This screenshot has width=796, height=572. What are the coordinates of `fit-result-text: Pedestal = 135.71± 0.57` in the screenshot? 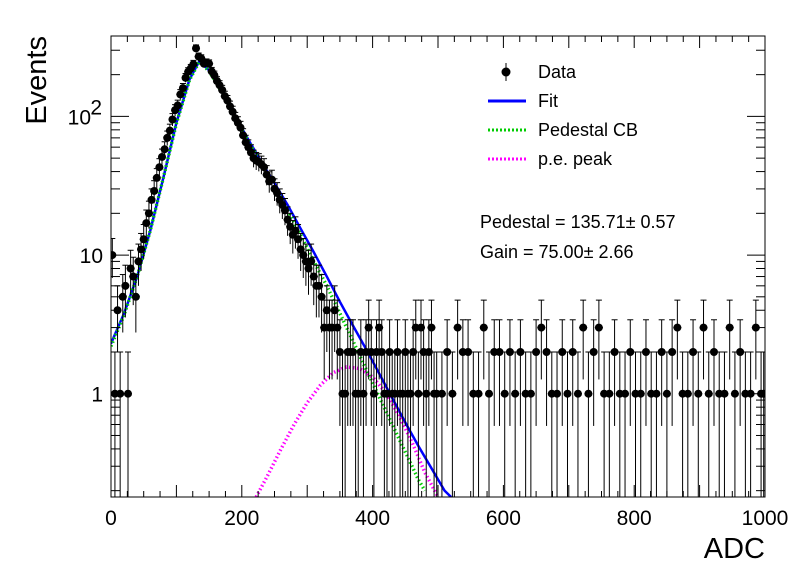 It's located at (578, 222).